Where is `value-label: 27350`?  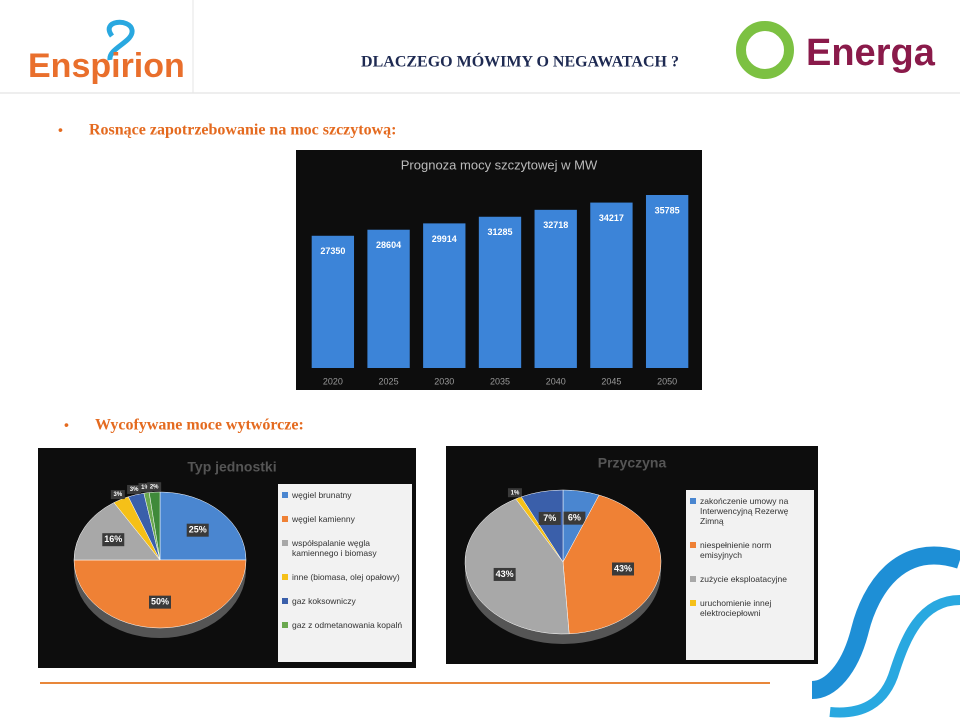
value-label: 27350 is located at coordinates (332, 251).